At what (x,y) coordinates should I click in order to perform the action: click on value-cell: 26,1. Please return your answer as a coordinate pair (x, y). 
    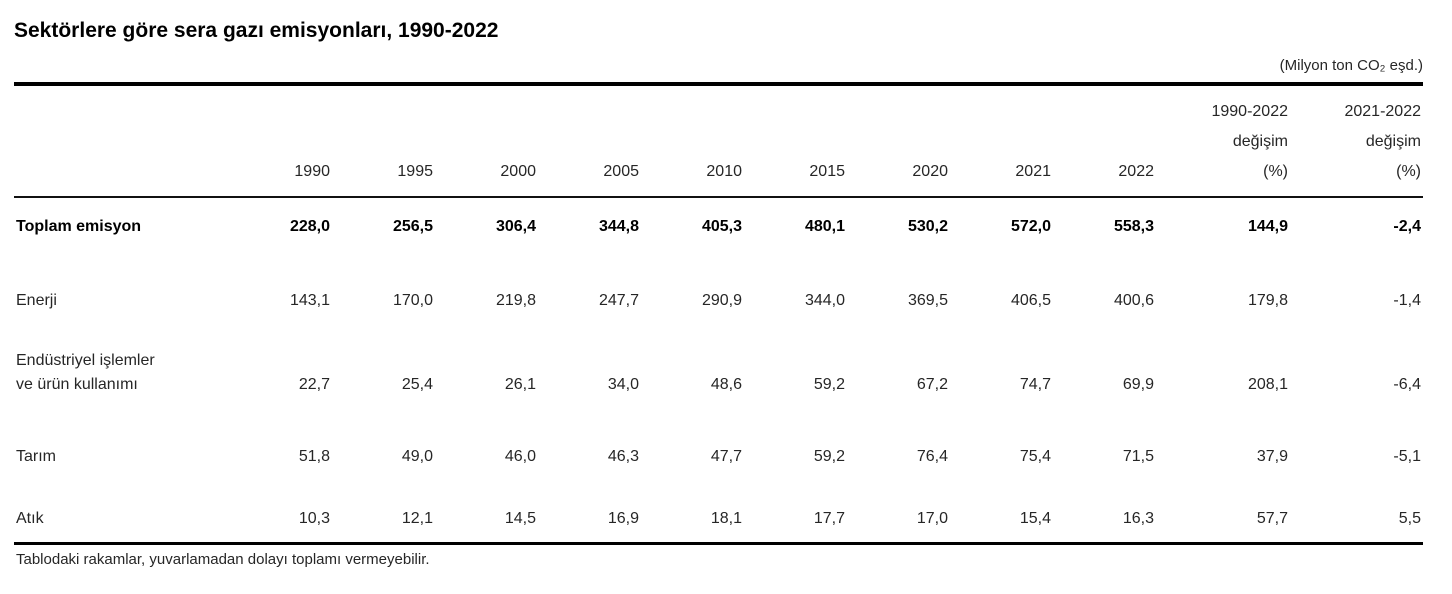
    Looking at the image, I should click on (520, 385).